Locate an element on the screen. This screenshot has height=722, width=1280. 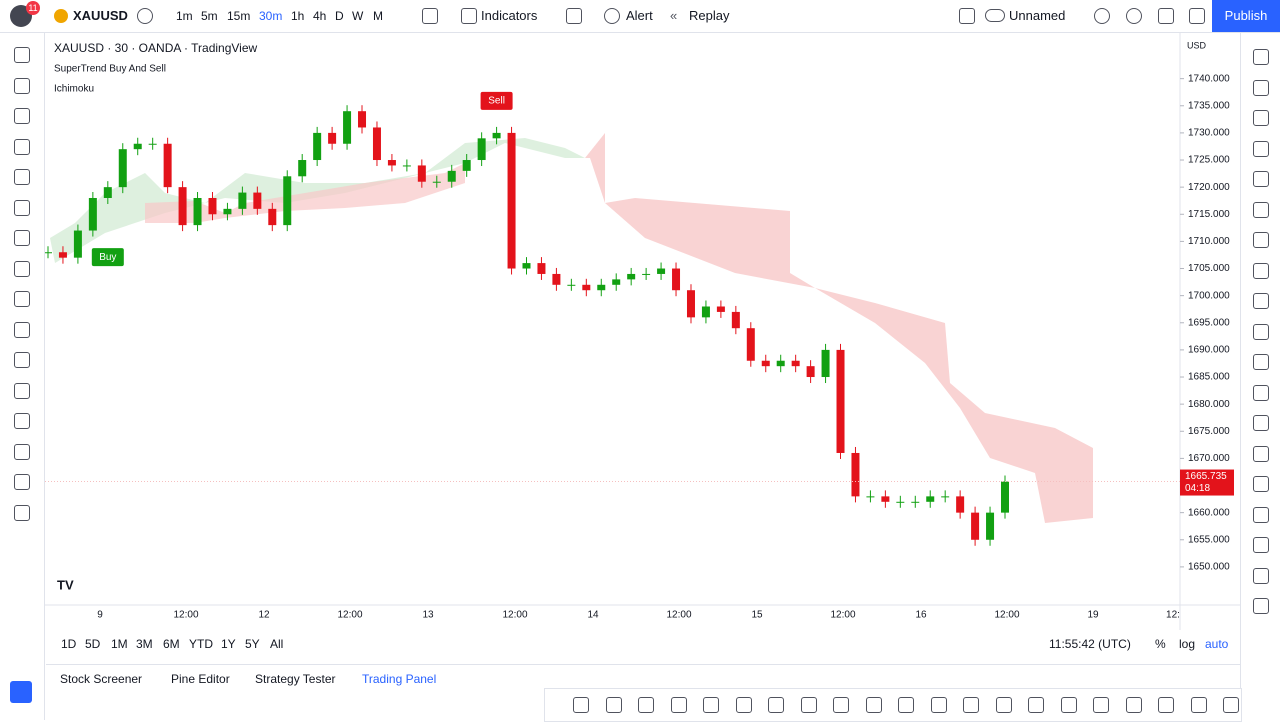
interval: 5m is located at coordinates (209, 16).